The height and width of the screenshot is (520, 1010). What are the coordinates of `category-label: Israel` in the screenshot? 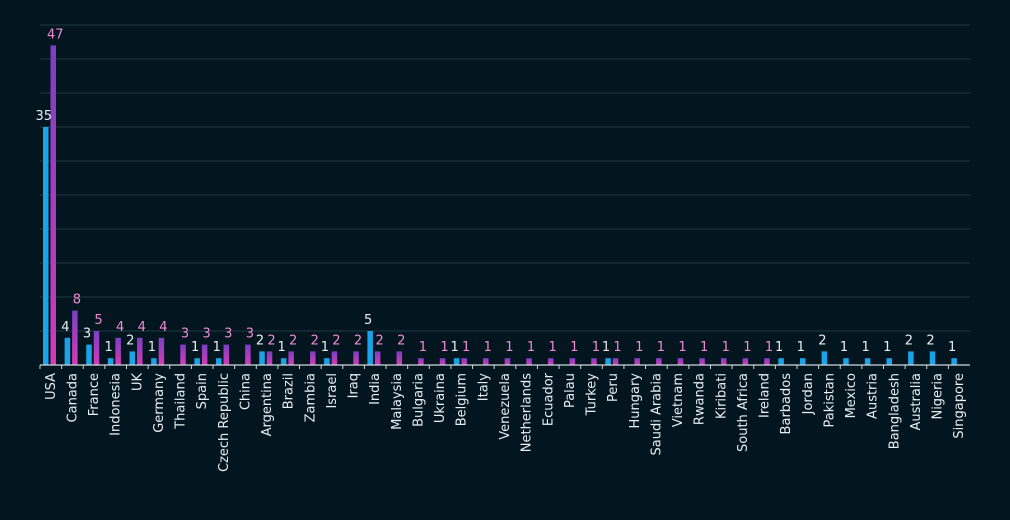 It's located at (332, 391).